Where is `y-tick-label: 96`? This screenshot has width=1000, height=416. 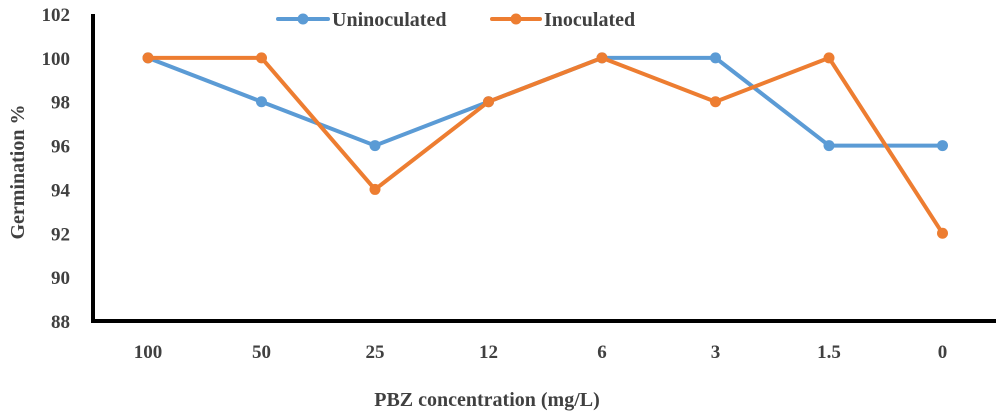 y-tick-label: 96 is located at coordinates (60, 147).